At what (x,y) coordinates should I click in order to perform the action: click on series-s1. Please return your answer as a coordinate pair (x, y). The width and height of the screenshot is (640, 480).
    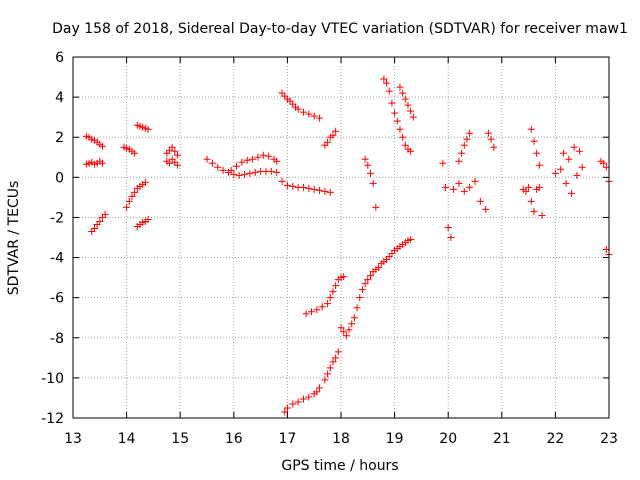
    Looking at the image, I should click on (94, 141).